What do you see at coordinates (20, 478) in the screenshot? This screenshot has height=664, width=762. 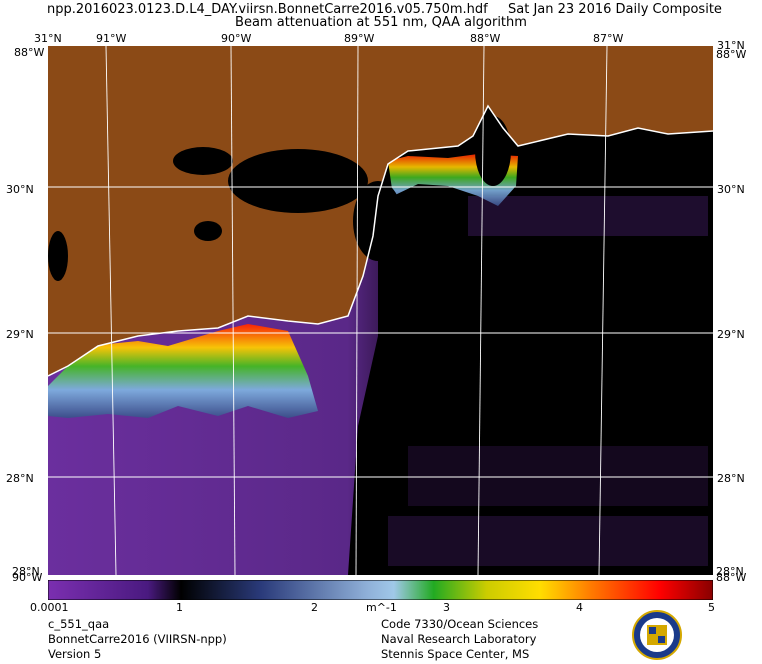 I see `lat-label-28n-left: 28°N` at bounding box center [20, 478].